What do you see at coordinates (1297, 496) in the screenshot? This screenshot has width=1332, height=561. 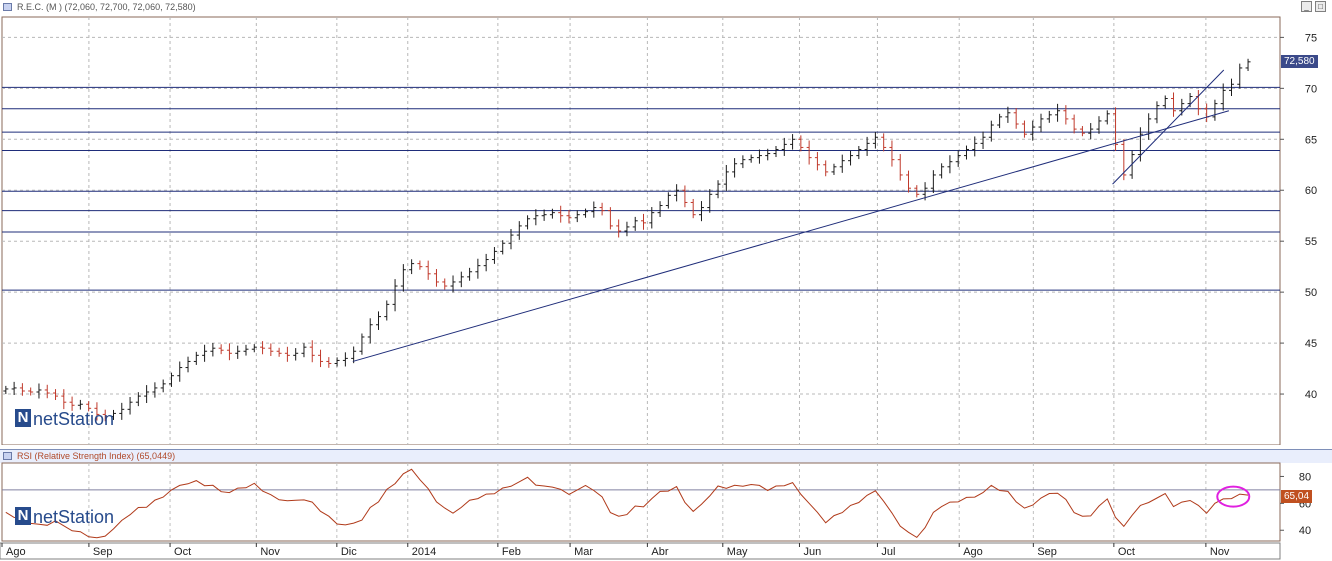 I see `rsi-last-value-label: 65,04` at bounding box center [1297, 496].